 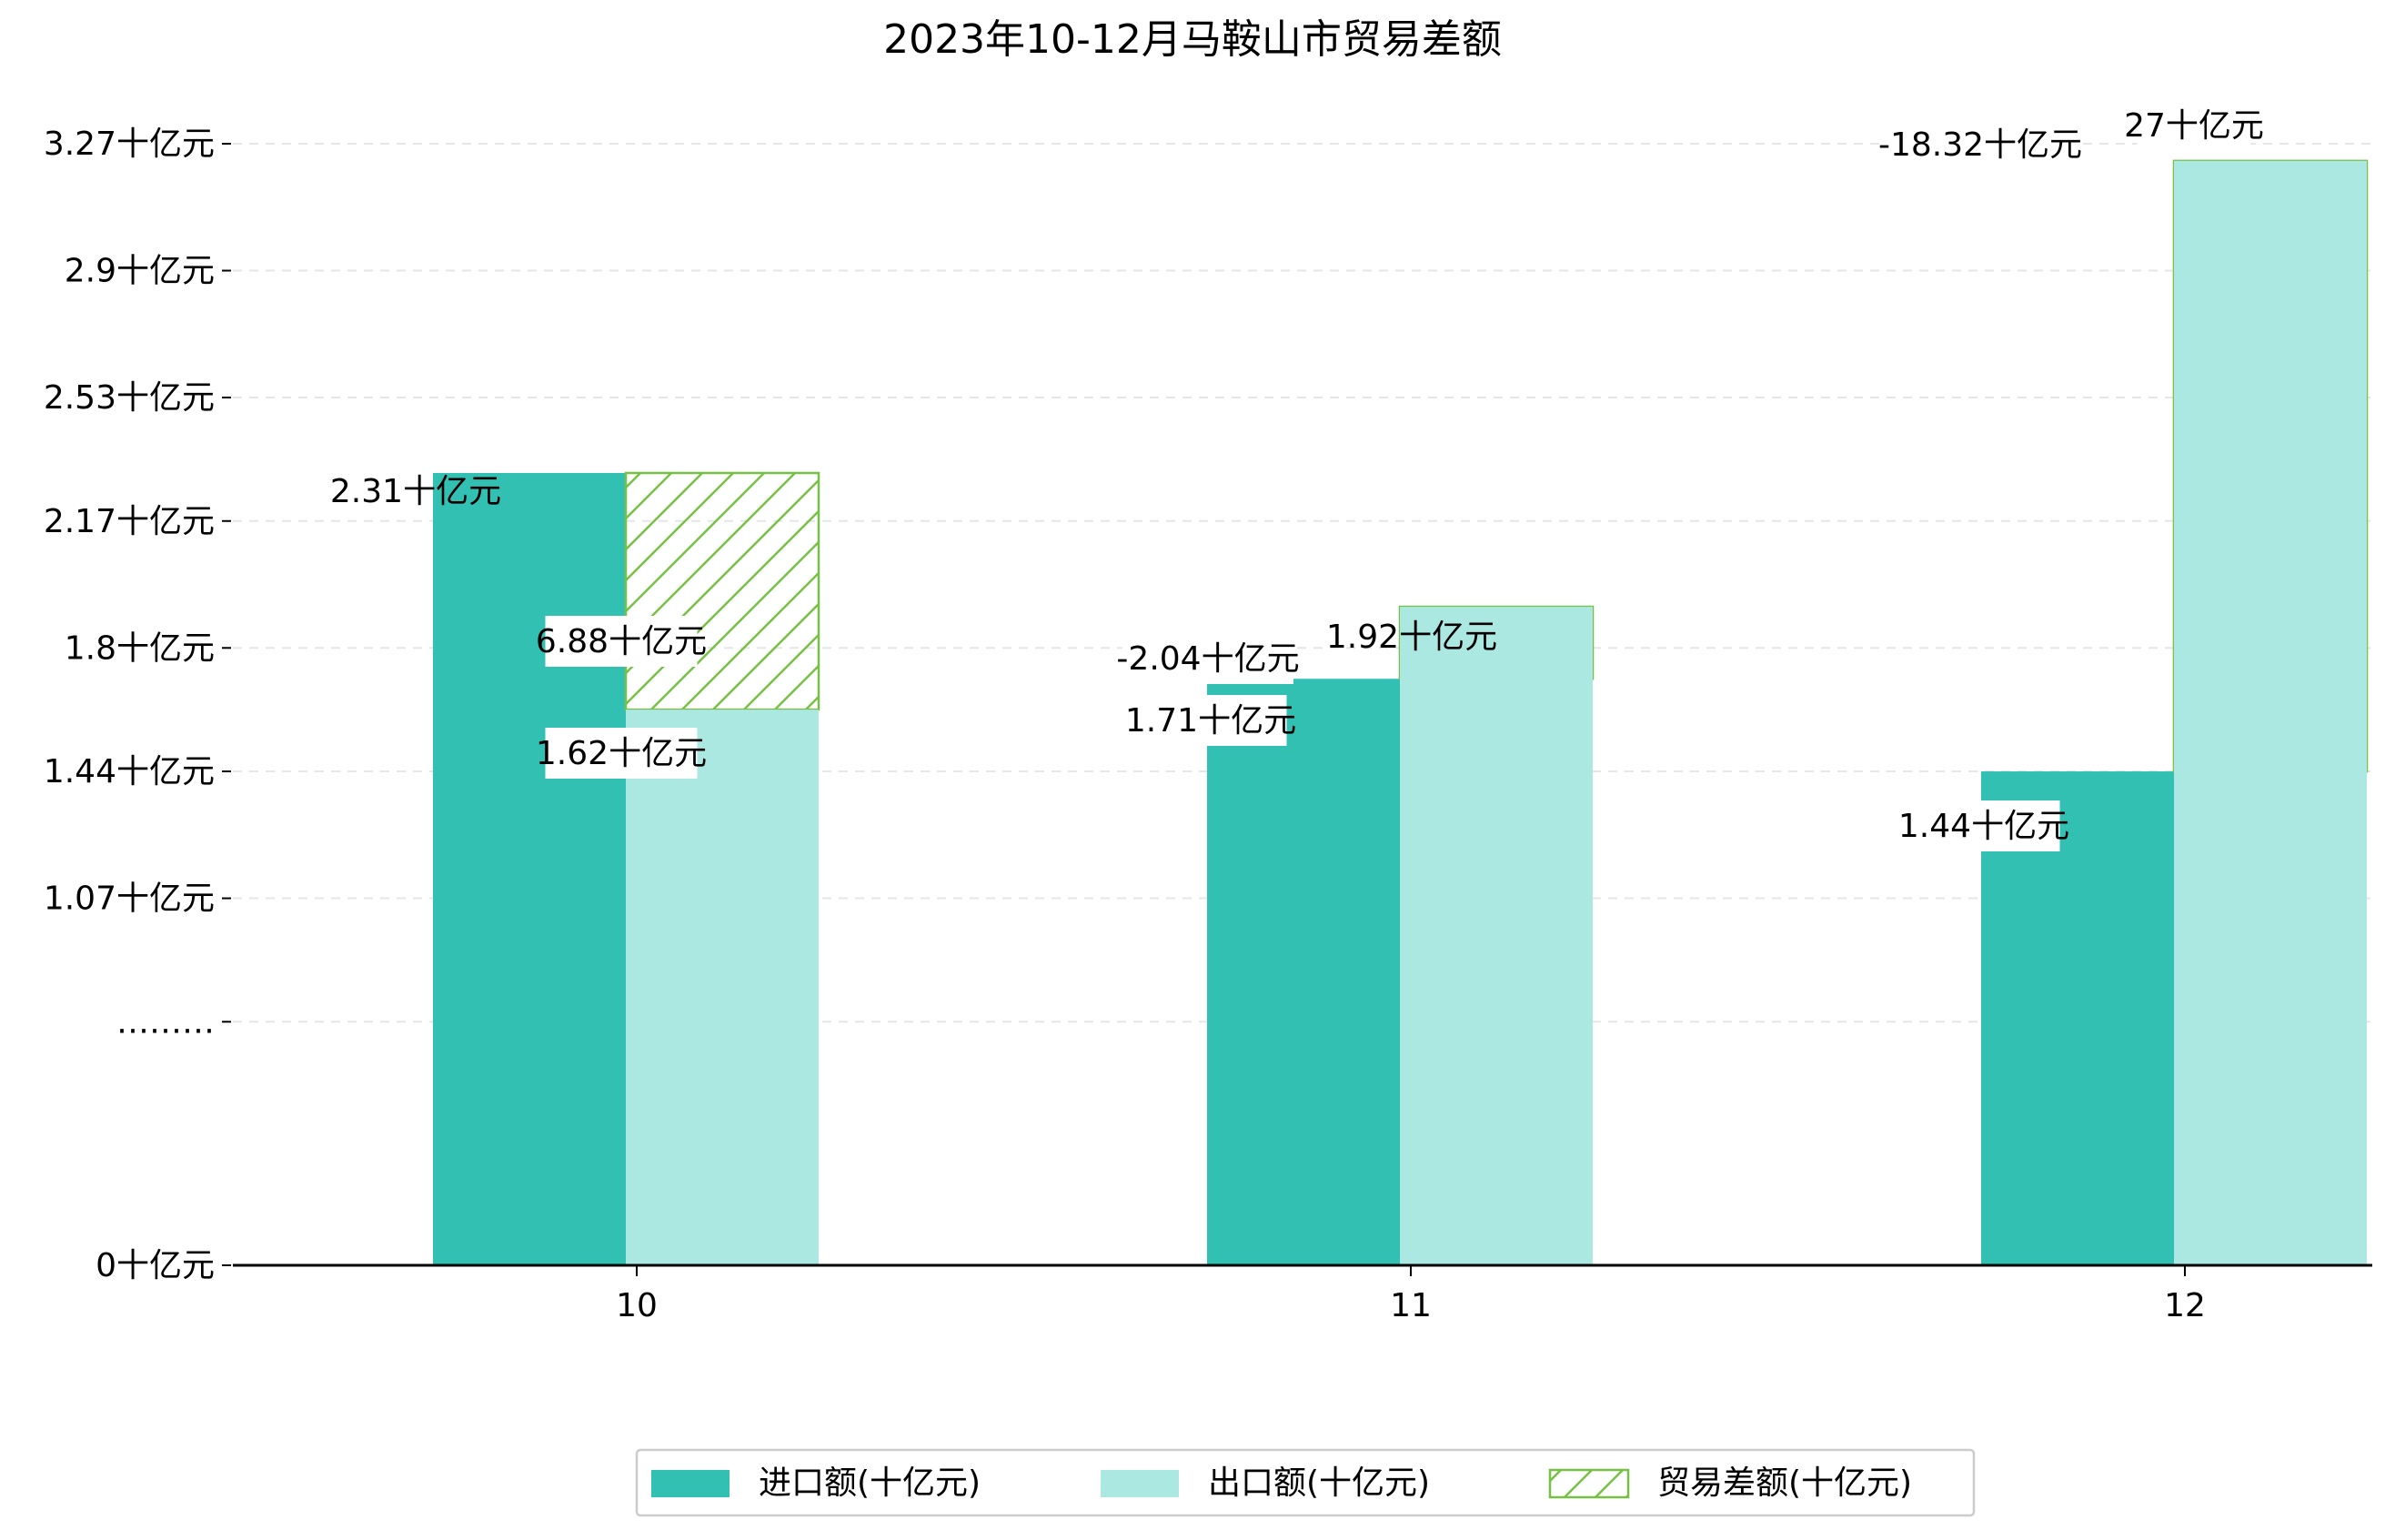 I want to click on data-label-group: -18.32十亿元, so click(x=1980, y=144).